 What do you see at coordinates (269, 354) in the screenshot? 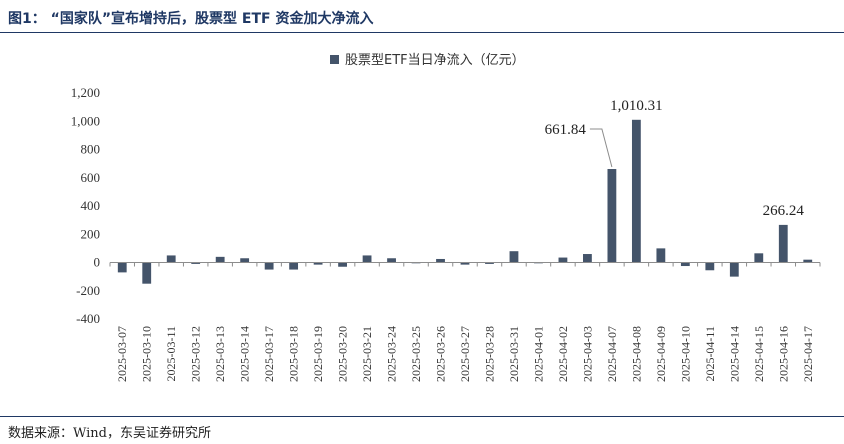
I see `x-tick-label: 2025-03-17` at bounding box center [269, 354].